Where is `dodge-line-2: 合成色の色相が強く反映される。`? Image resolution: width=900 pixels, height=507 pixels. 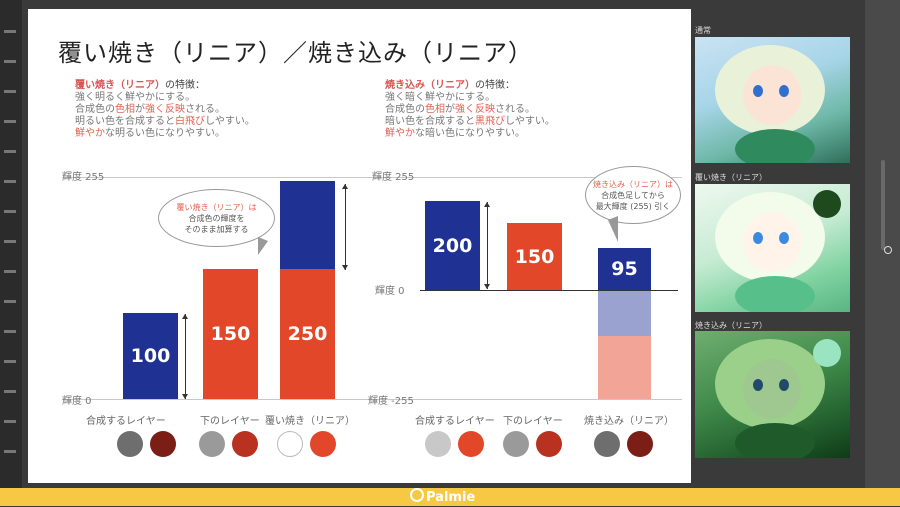
dodge-line-2: 合成色の色相が強く反映される。 is located at coordinates (150, 109).